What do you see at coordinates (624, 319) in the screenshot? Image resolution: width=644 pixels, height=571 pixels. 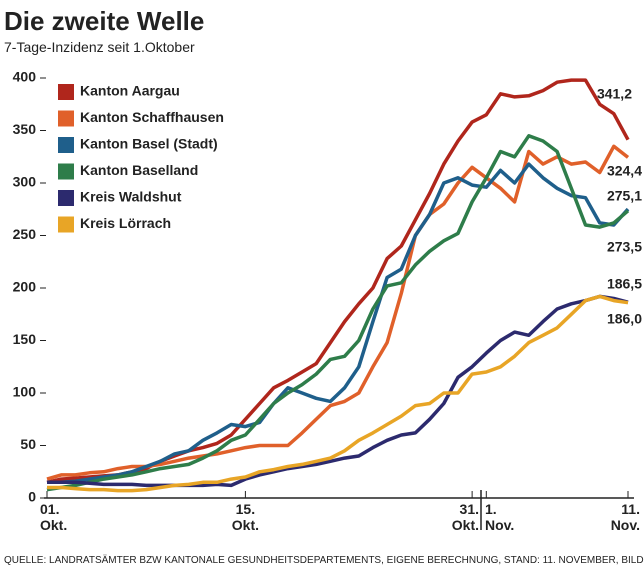 I see `end-label: 186,0` at bounding box center [624, 319].